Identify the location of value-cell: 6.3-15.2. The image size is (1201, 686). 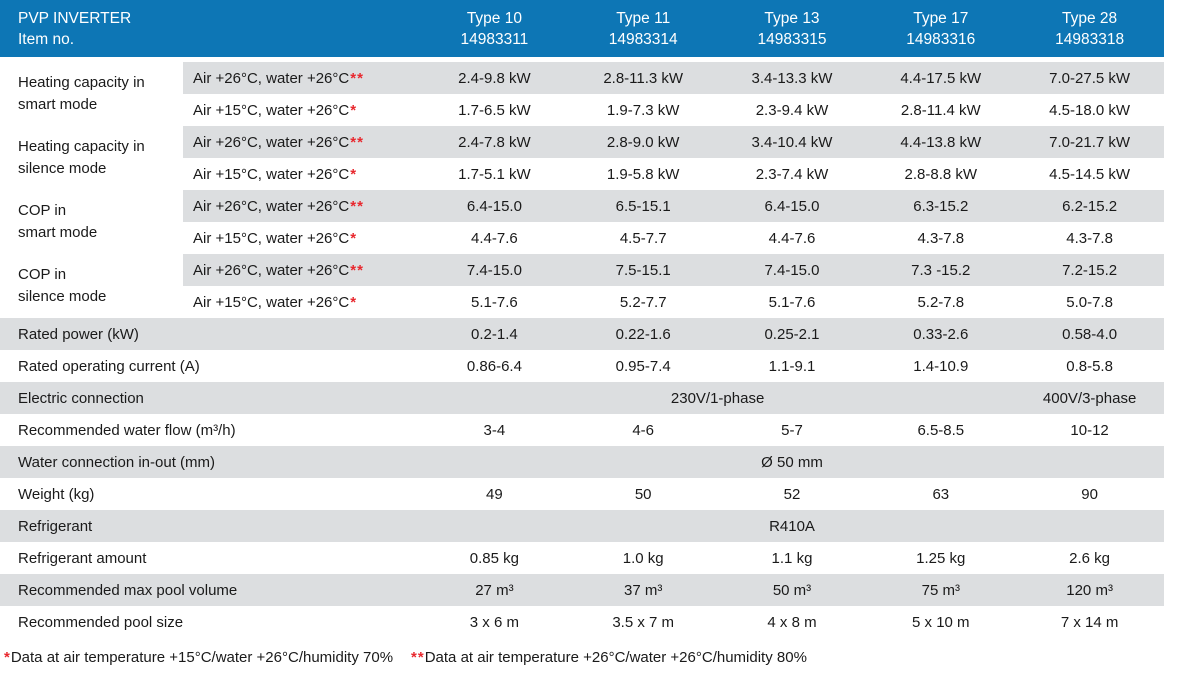
(941, 206).